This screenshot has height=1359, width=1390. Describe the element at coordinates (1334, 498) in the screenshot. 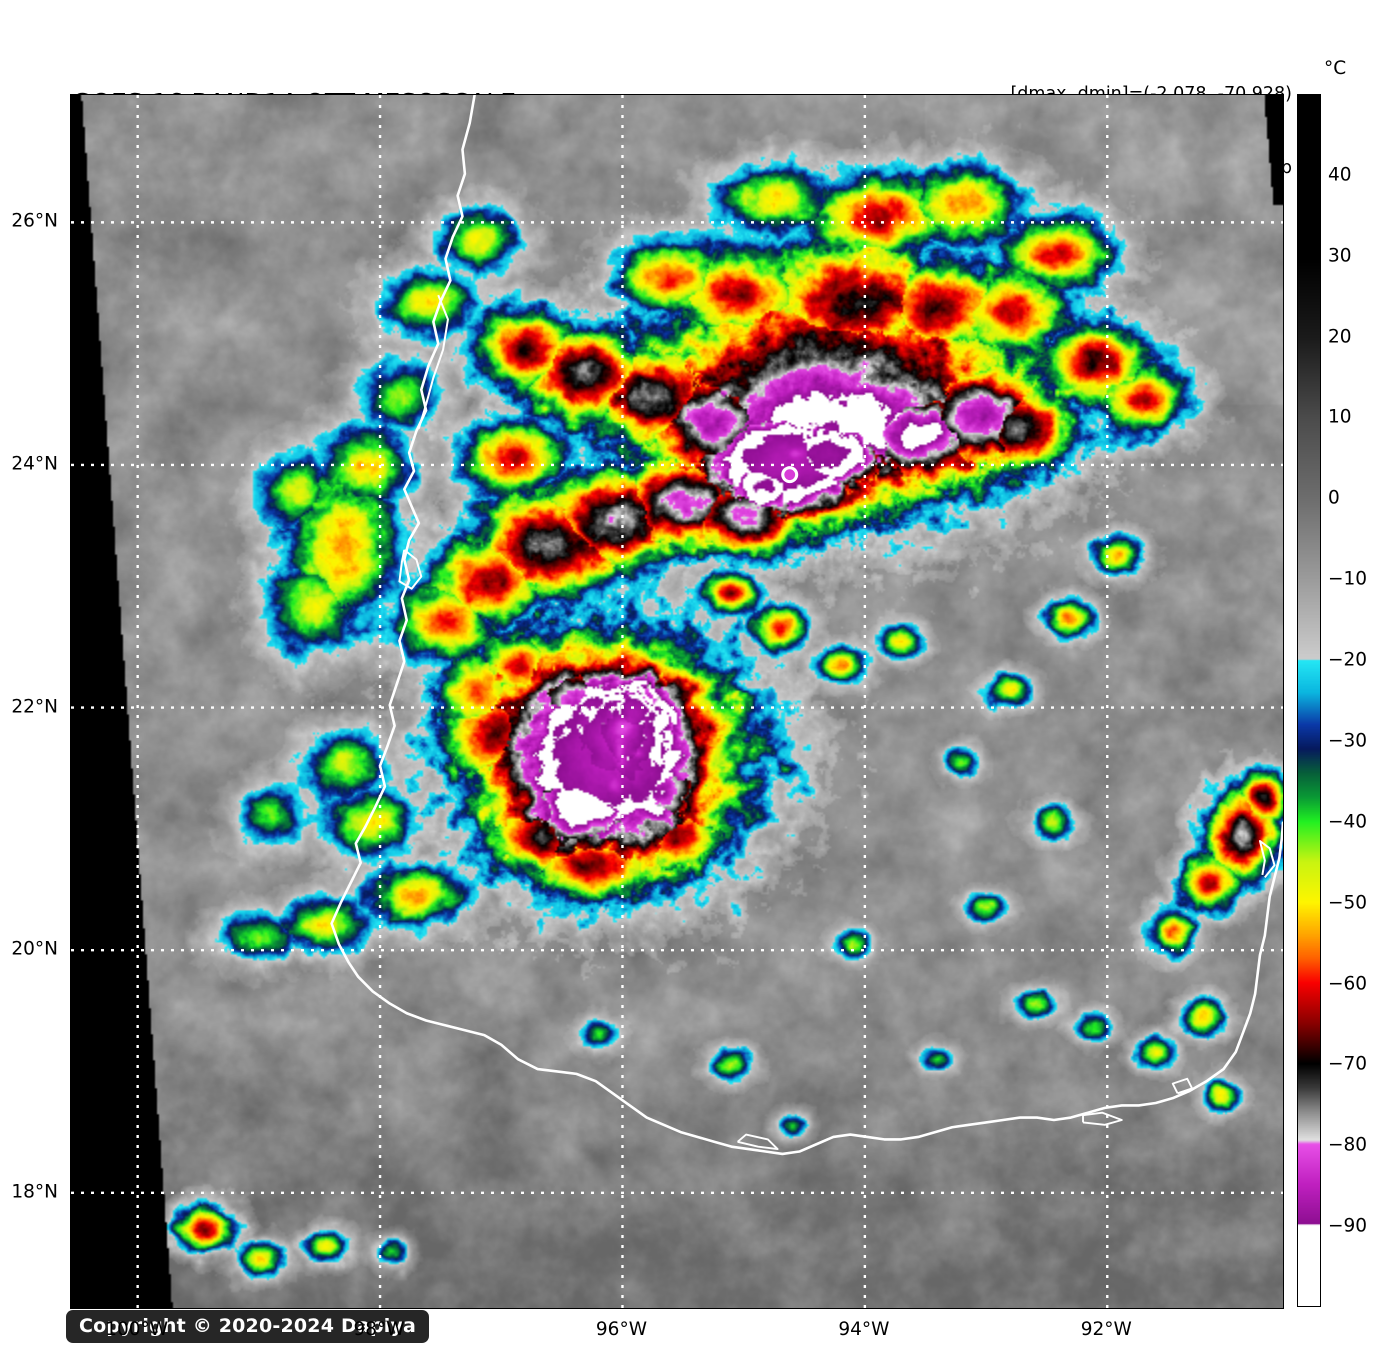

I see `colorbar-tick-label-4: 0` at that location.